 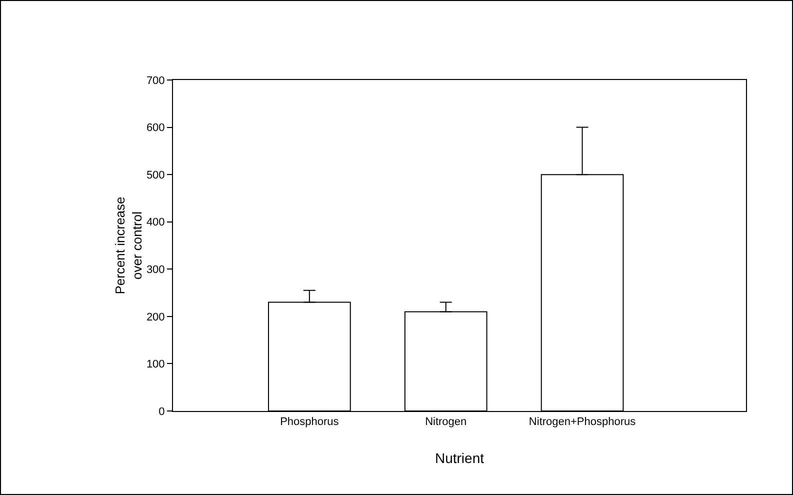 I want to click on y-tick-label: 500, so click(x=155, y=175).